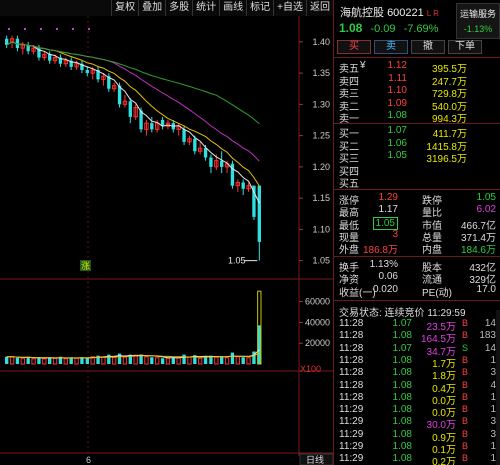 The image size is (500, 465). Describe the element at coordinates (417, 182) in the screenshot. I see `bid-row: 买五` at that location.